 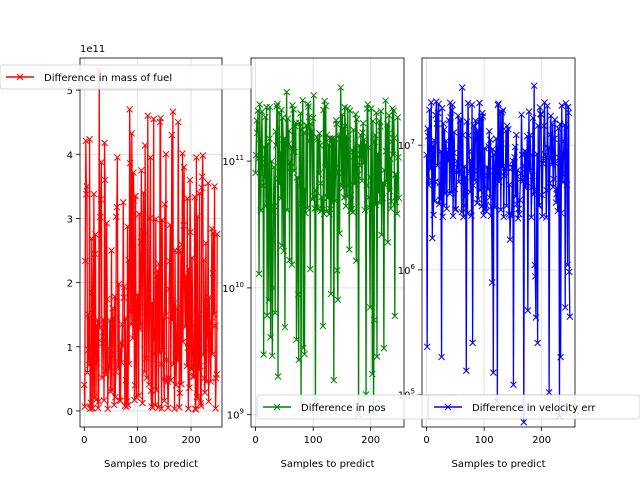 I want to click on velocity-legend-label: Difference in velocity err, so click(x=534, y=408).